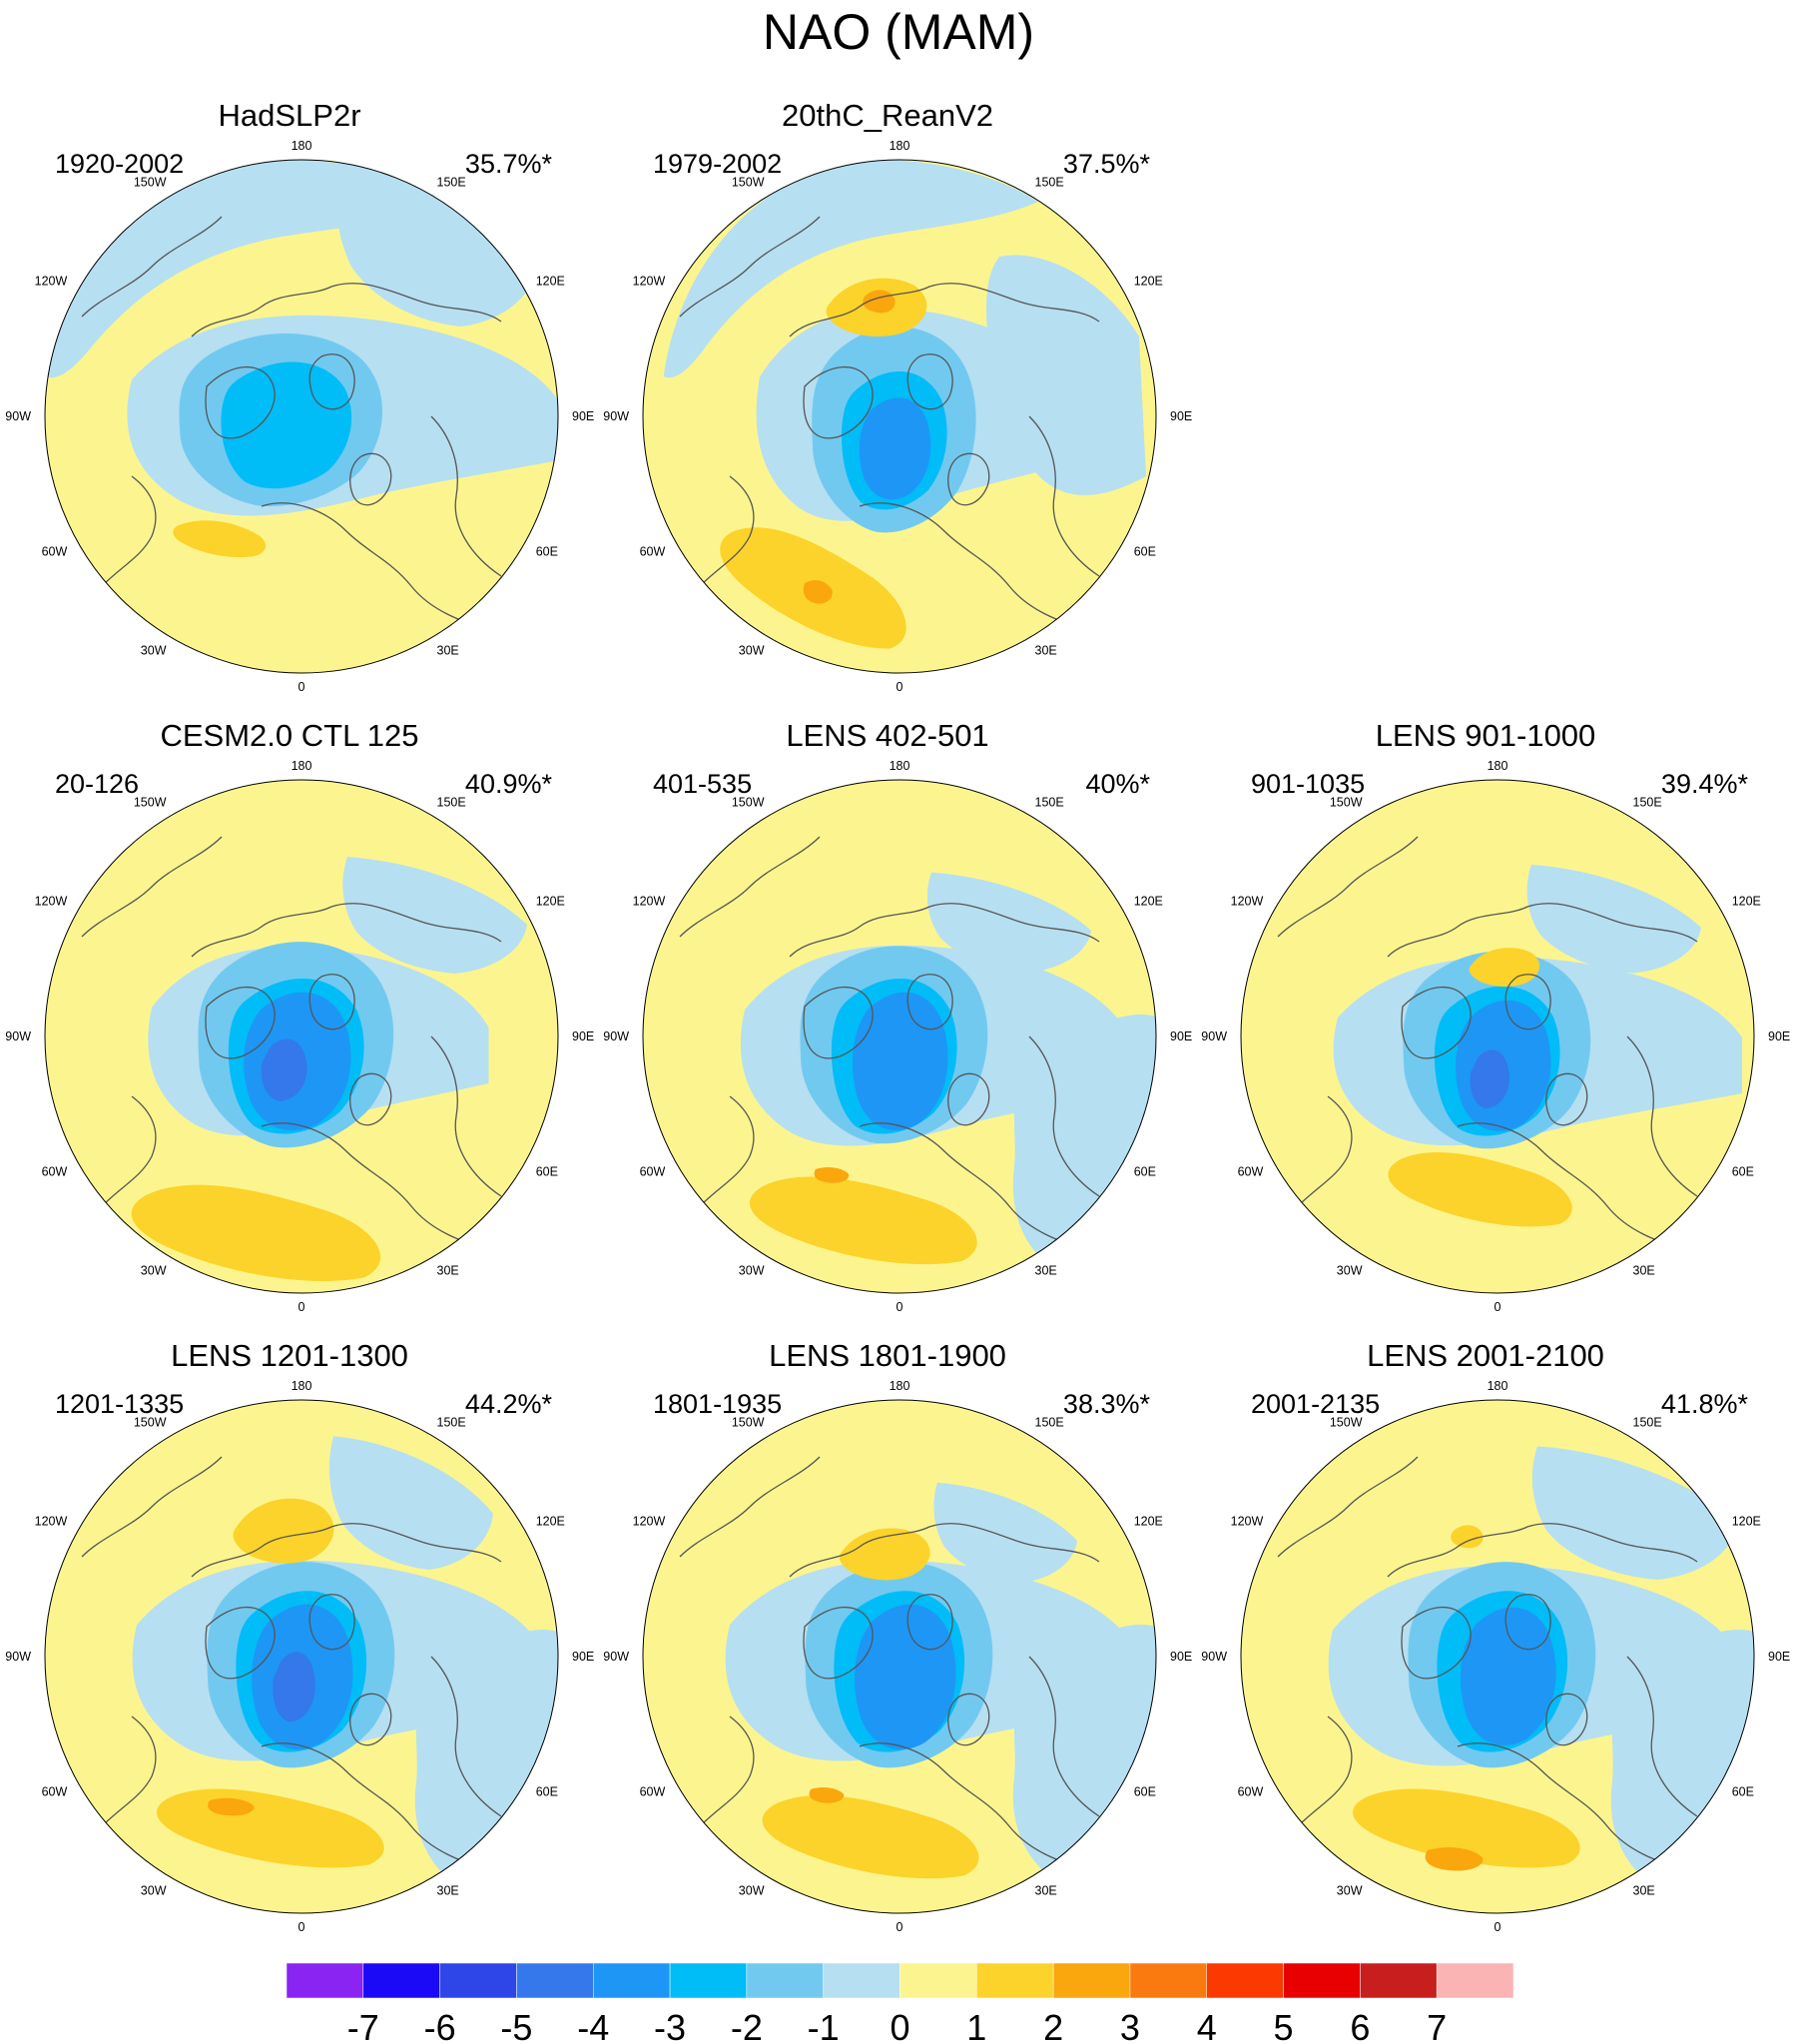  Describe the element at coordinates (289, 1355) in the screenshot. I see `panel-title: LENS 1201-1300` at that location.